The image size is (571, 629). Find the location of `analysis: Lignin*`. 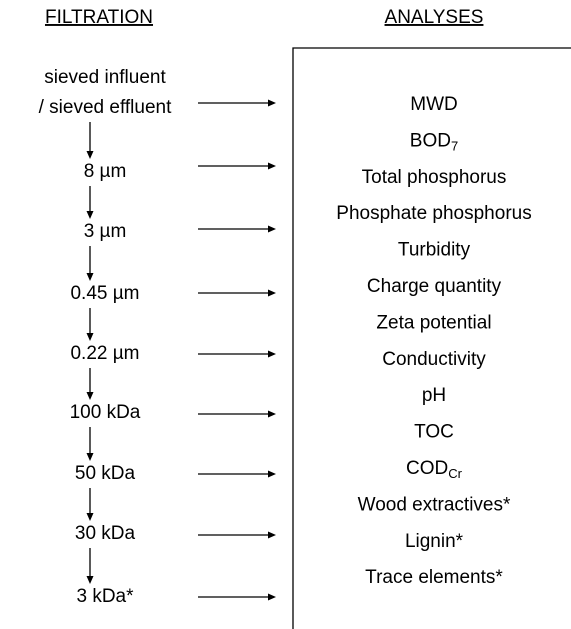

analysis: Lignin* is located at coordinates (434, 541).